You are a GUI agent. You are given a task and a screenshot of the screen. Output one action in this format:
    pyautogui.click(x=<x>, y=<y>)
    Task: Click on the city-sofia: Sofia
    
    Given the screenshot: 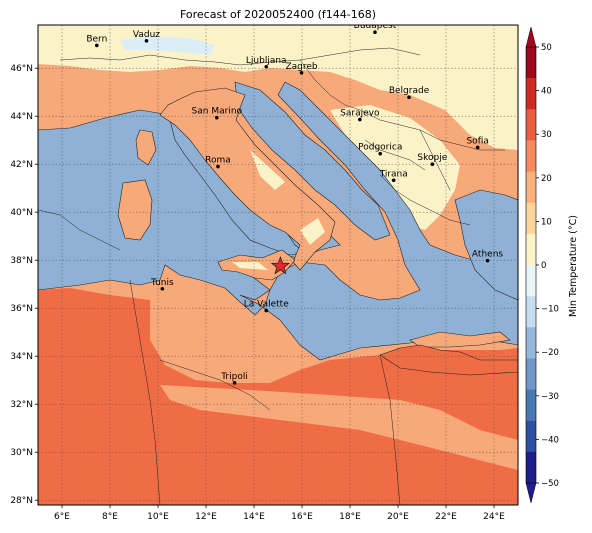 What is the action you would take?
    pyautogui.click(x=477, y=143)
    